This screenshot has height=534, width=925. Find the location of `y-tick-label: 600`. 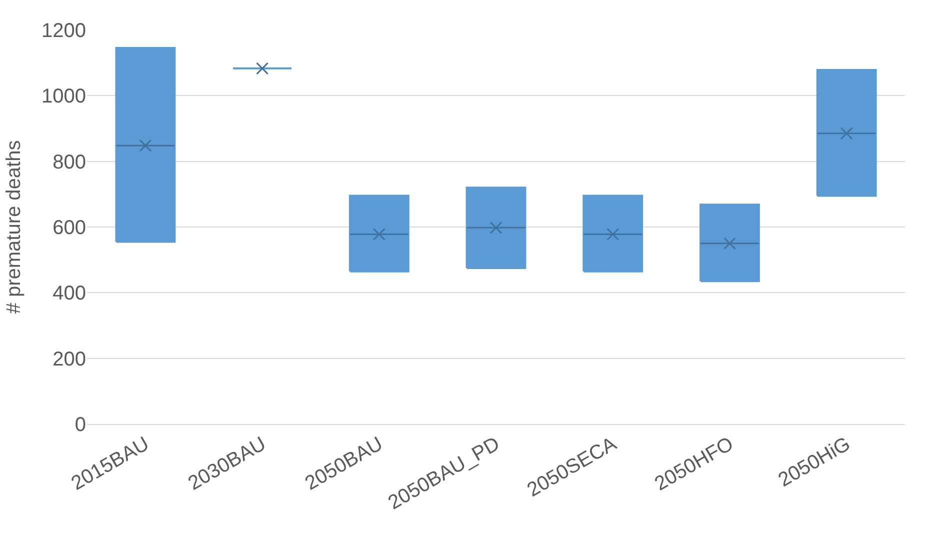

y-tick-label: 600 is located at coordinates (69, 228).